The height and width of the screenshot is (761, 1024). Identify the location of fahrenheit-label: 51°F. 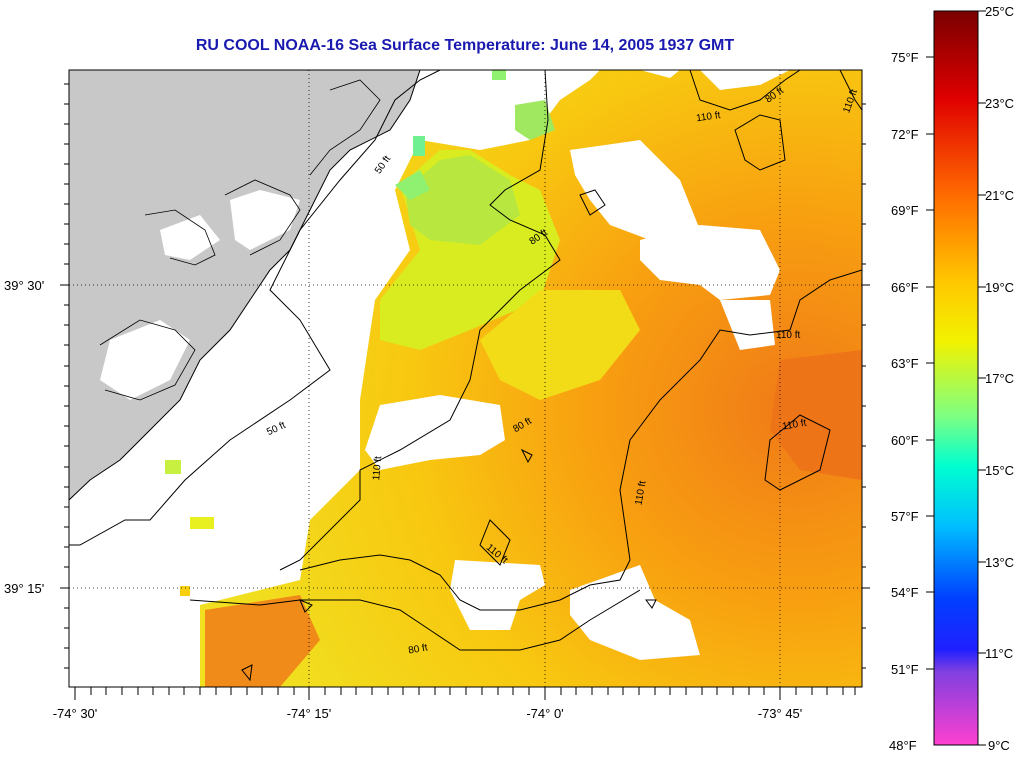
(905, 669).